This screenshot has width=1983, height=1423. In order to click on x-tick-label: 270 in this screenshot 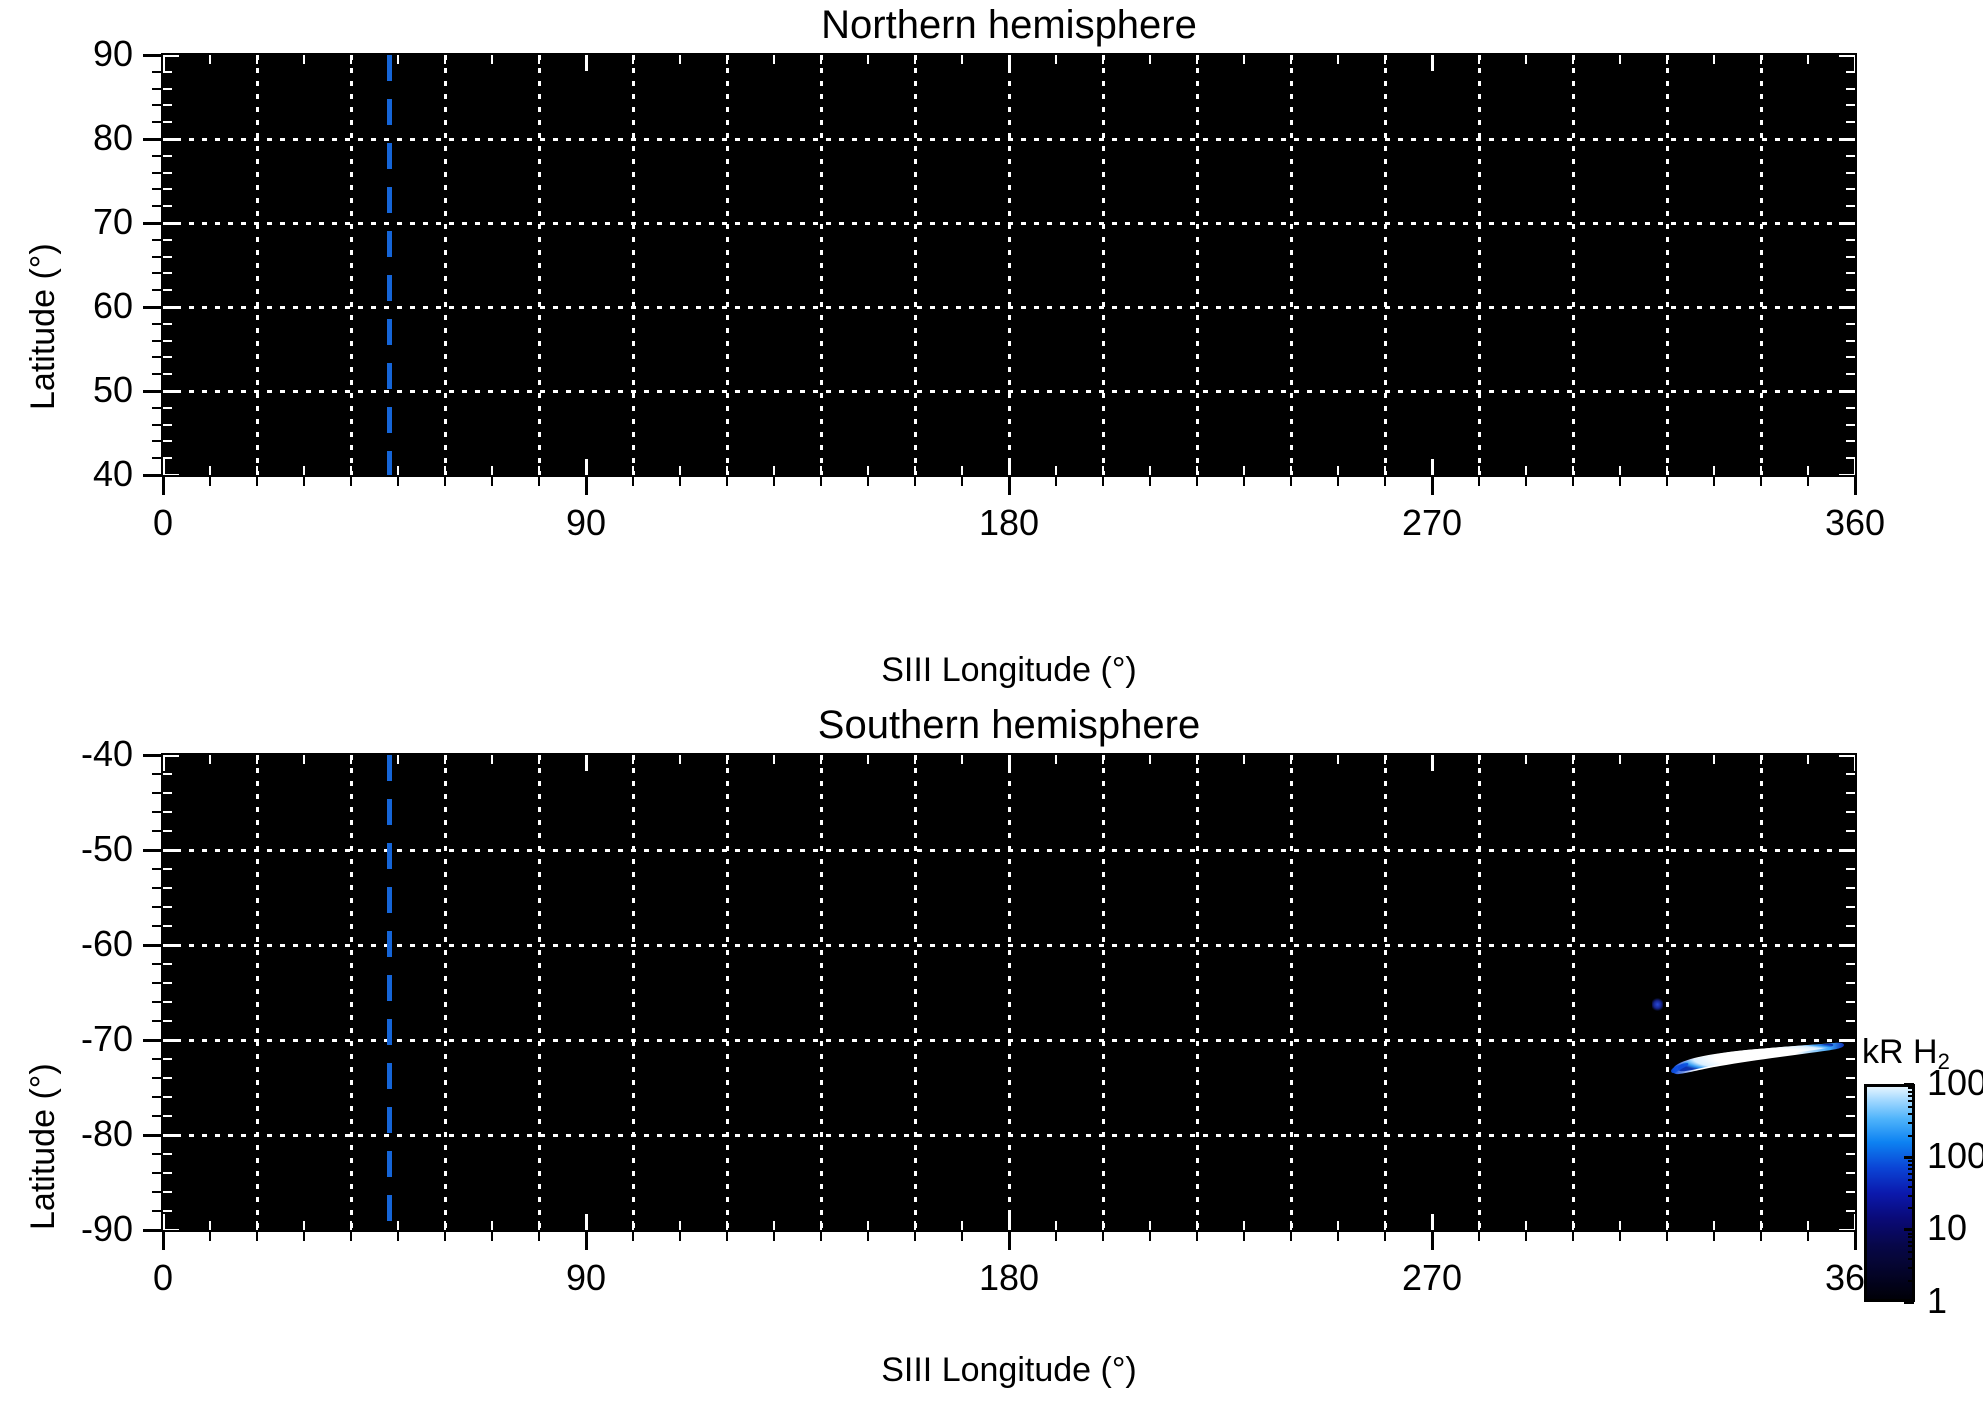, I will do `click(1432, 1277)`.